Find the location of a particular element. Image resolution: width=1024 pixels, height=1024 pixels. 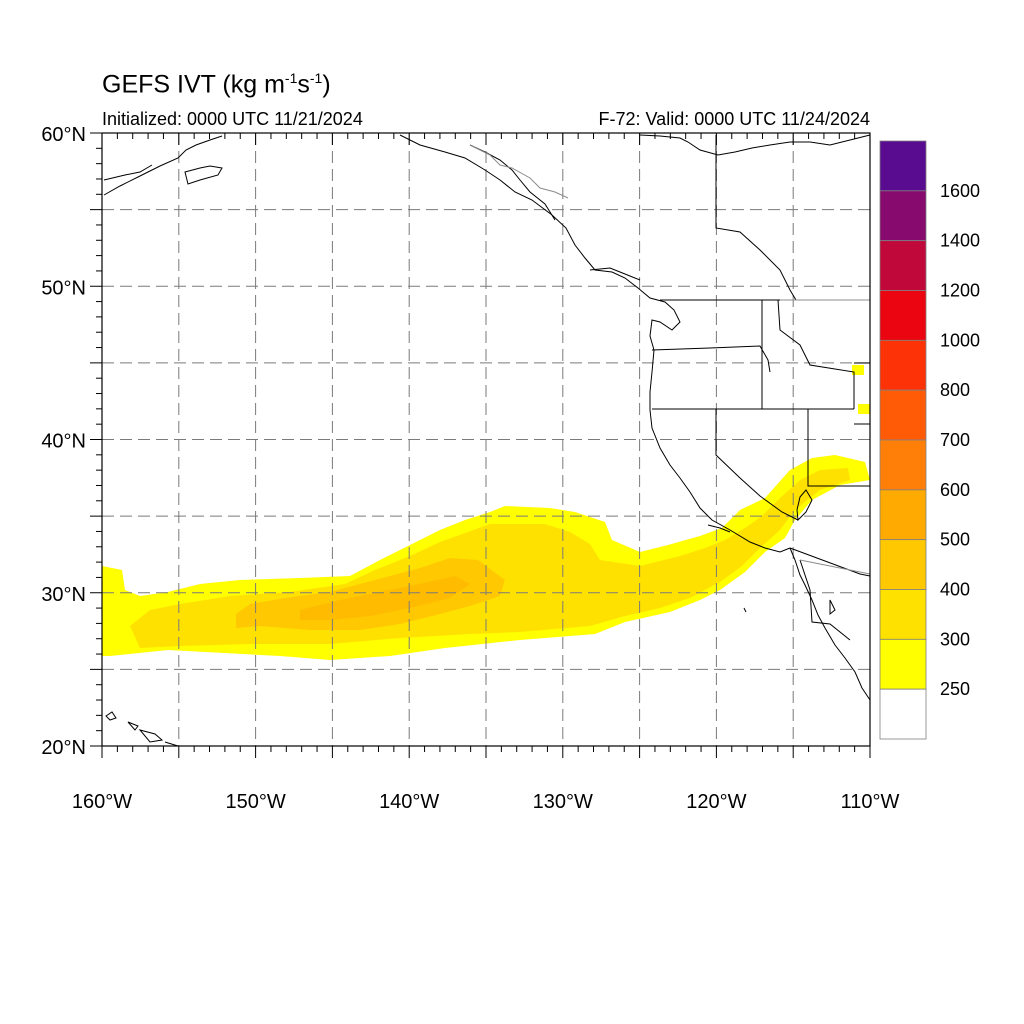

map-title: GEFS IVT (kg m-1s-1) is located at coordinates (216, 84).